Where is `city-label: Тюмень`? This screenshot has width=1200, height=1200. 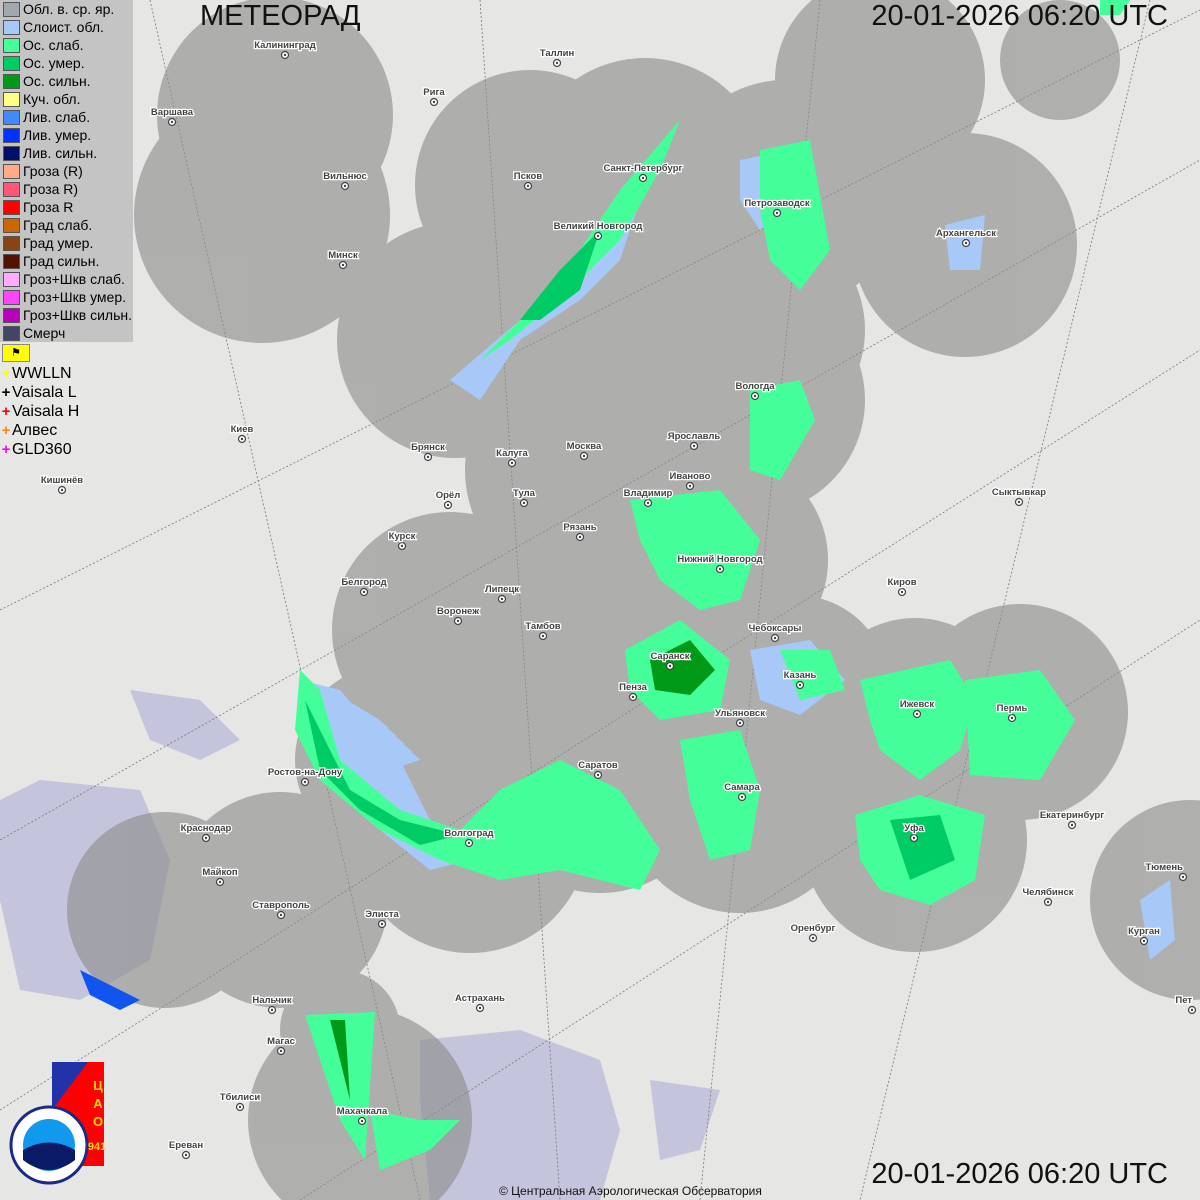
city-label: Тюмень is located at coordinates (1164, 867).